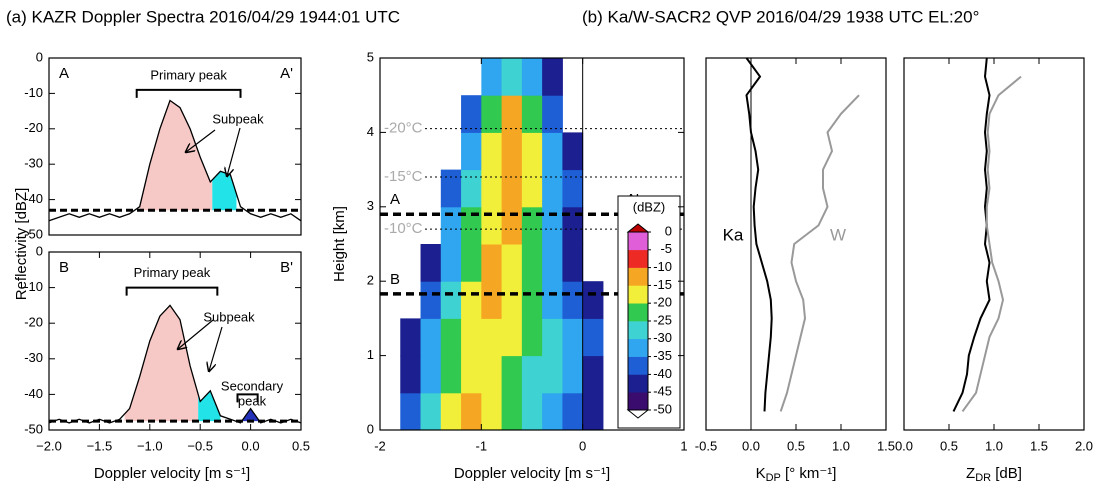  I want to click on y-tick-label: 3, so click(370, 205).